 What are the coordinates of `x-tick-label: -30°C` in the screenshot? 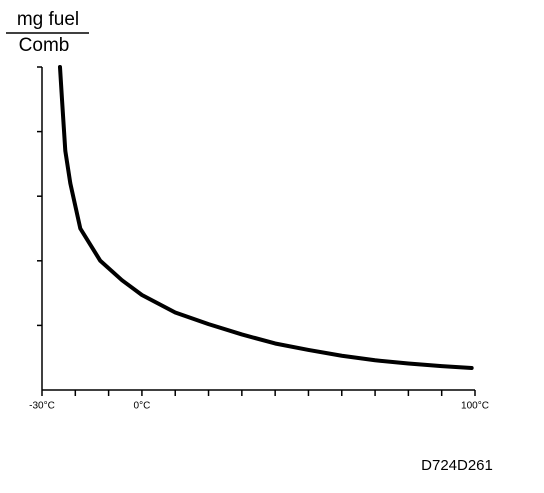 It's located at (42, 406).